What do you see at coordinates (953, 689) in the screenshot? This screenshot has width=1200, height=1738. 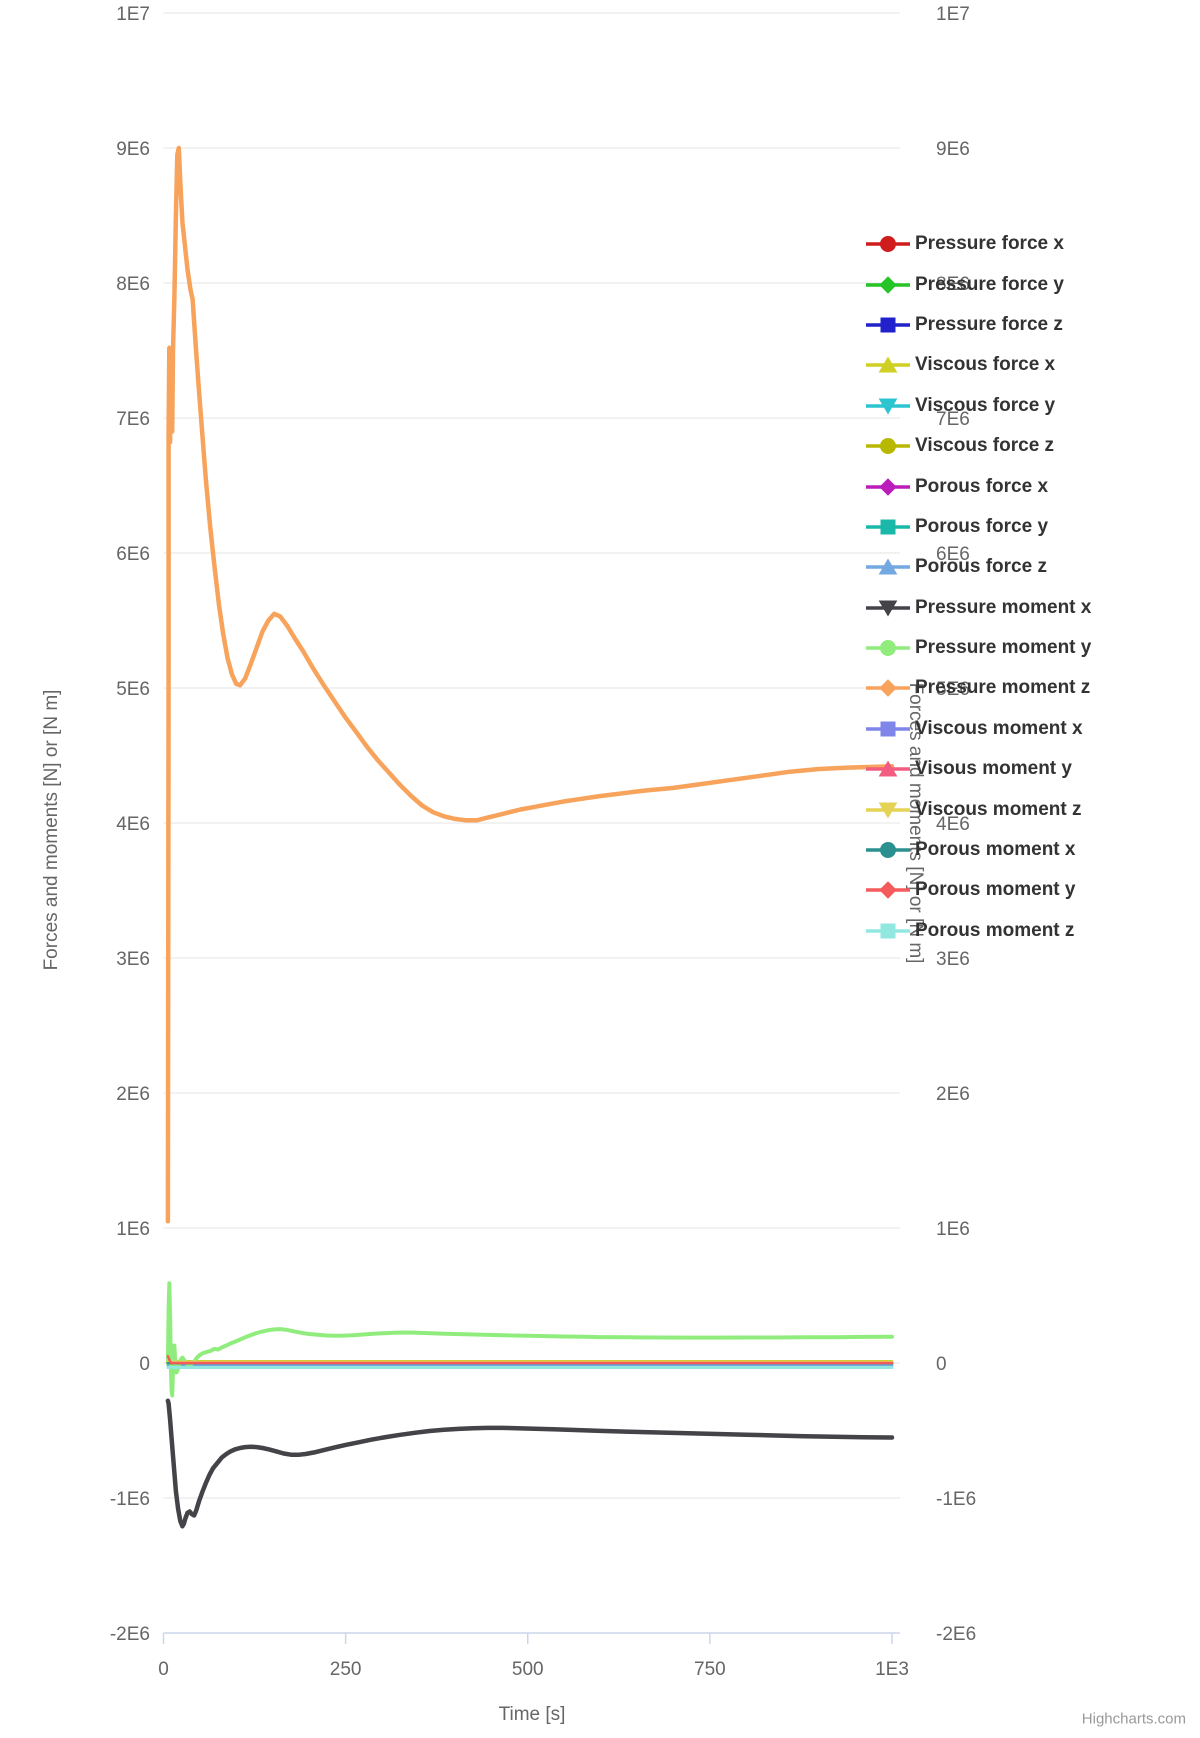 I see `y-tick-label-right-5E6: 5E6` at bounding box center [953, 689].